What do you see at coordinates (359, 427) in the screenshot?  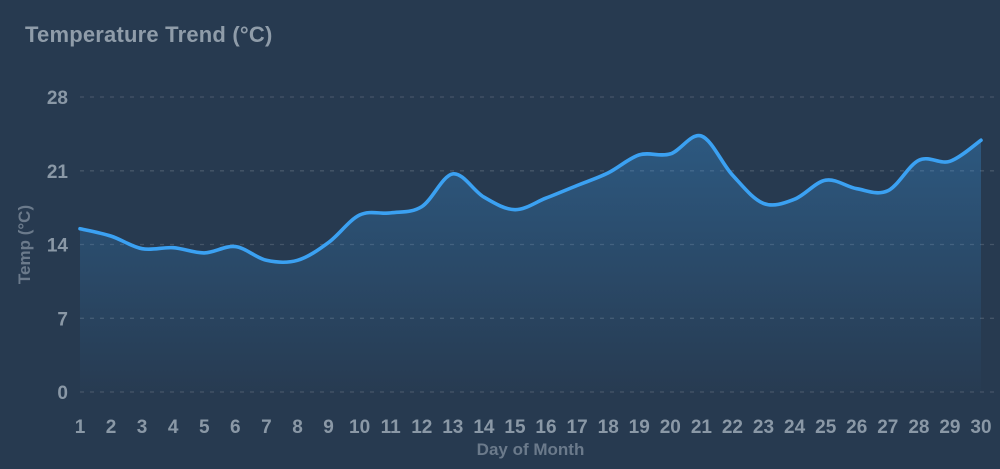 I see `x-tick-label: 10` at bounding box center [359, 427].